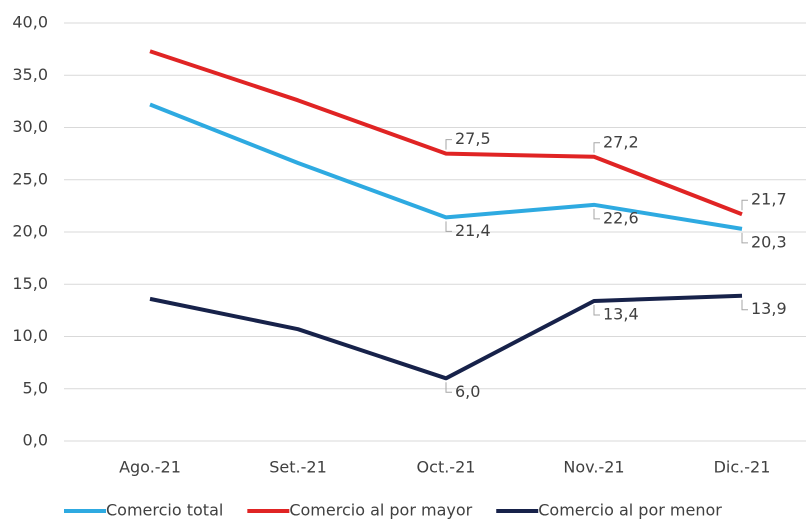 This screenshot has height=521, width=808. What do you see at coordinates (30, 22) in the screenshot?
I see `y-tick-label: 40,0` at bounding box center [30, 22].